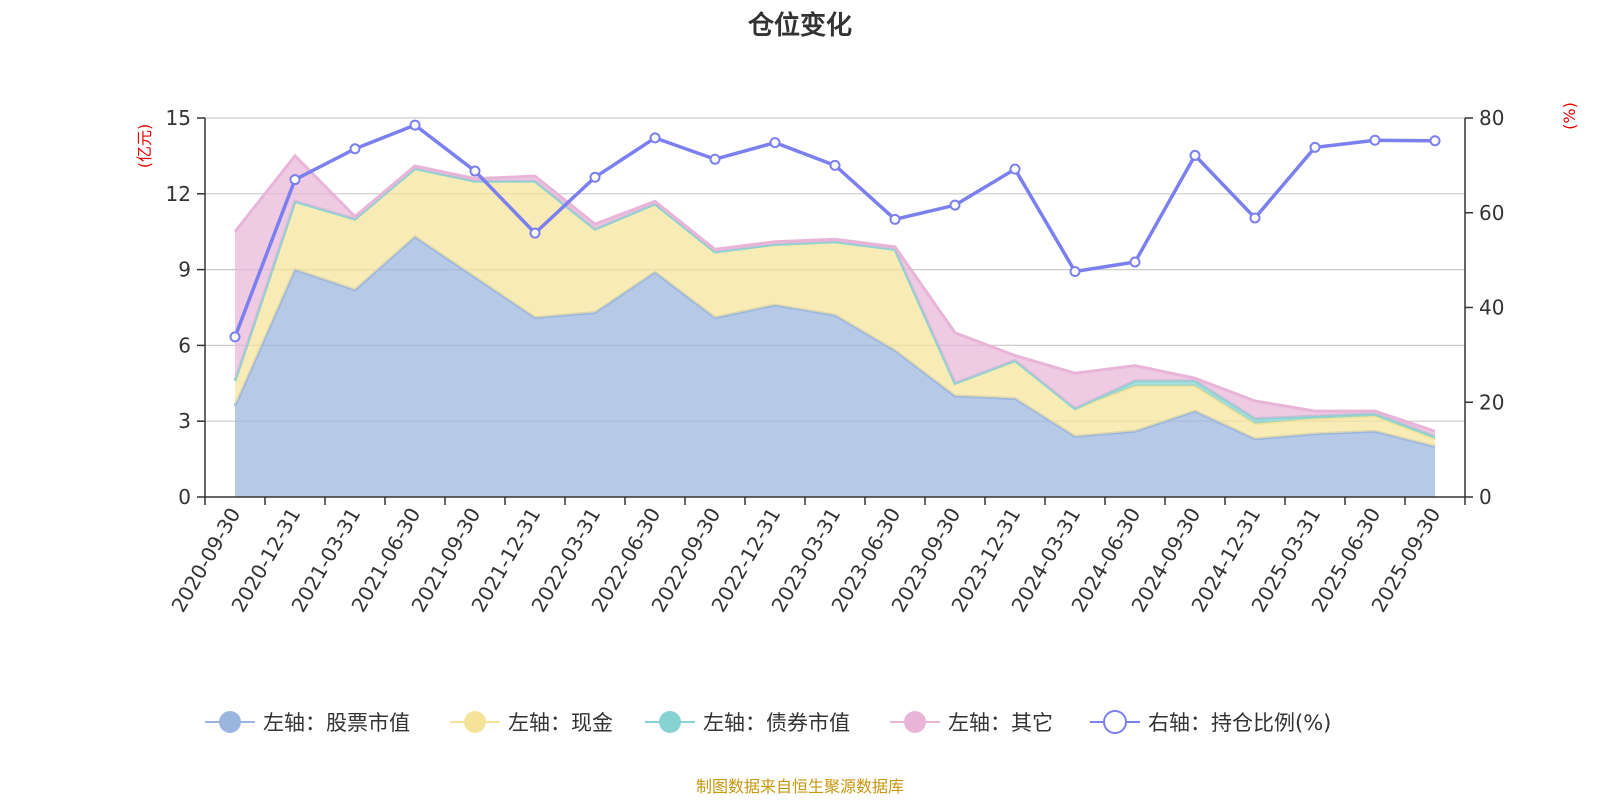 The width and height of the screenshot is (1600, 800). I want to click on right-axis-unit: (%), so click(1569, 116).